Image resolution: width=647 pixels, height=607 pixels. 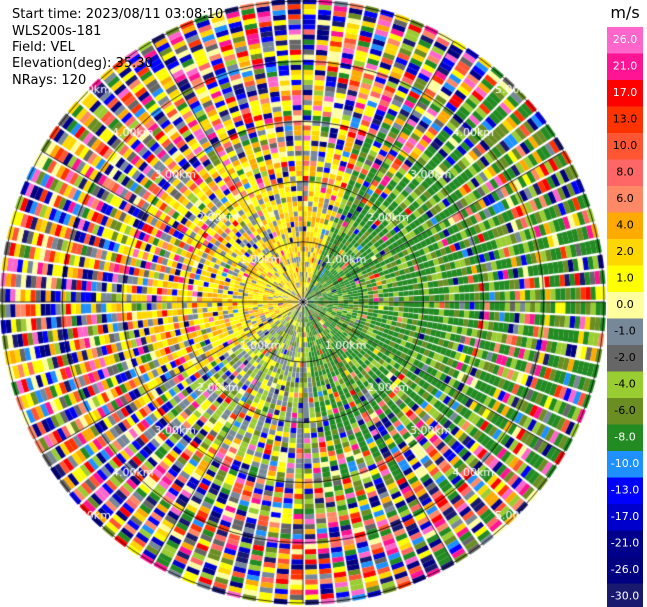 What do you see at coordinates (43, 47) in the screenshot?
I see `field-label: Field: VEL` at bounding box center [43, 47].